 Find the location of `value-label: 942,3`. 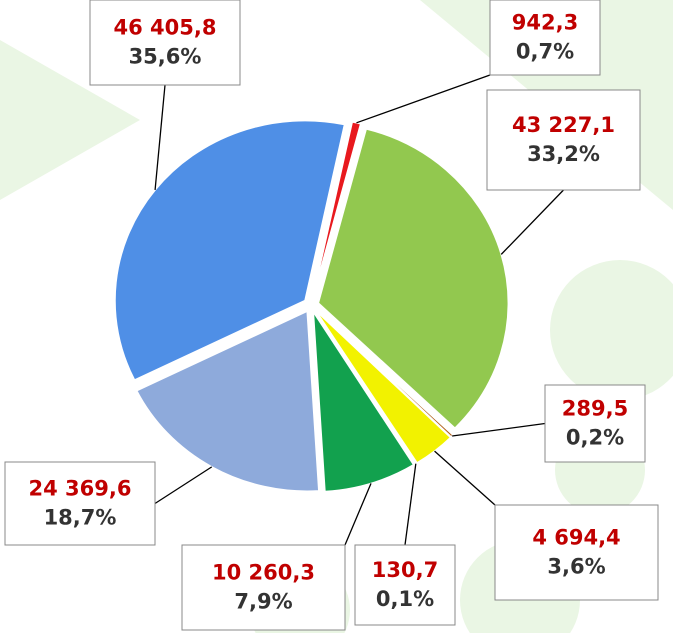

value-label: 942,3 is located at coordinates (545, 23).